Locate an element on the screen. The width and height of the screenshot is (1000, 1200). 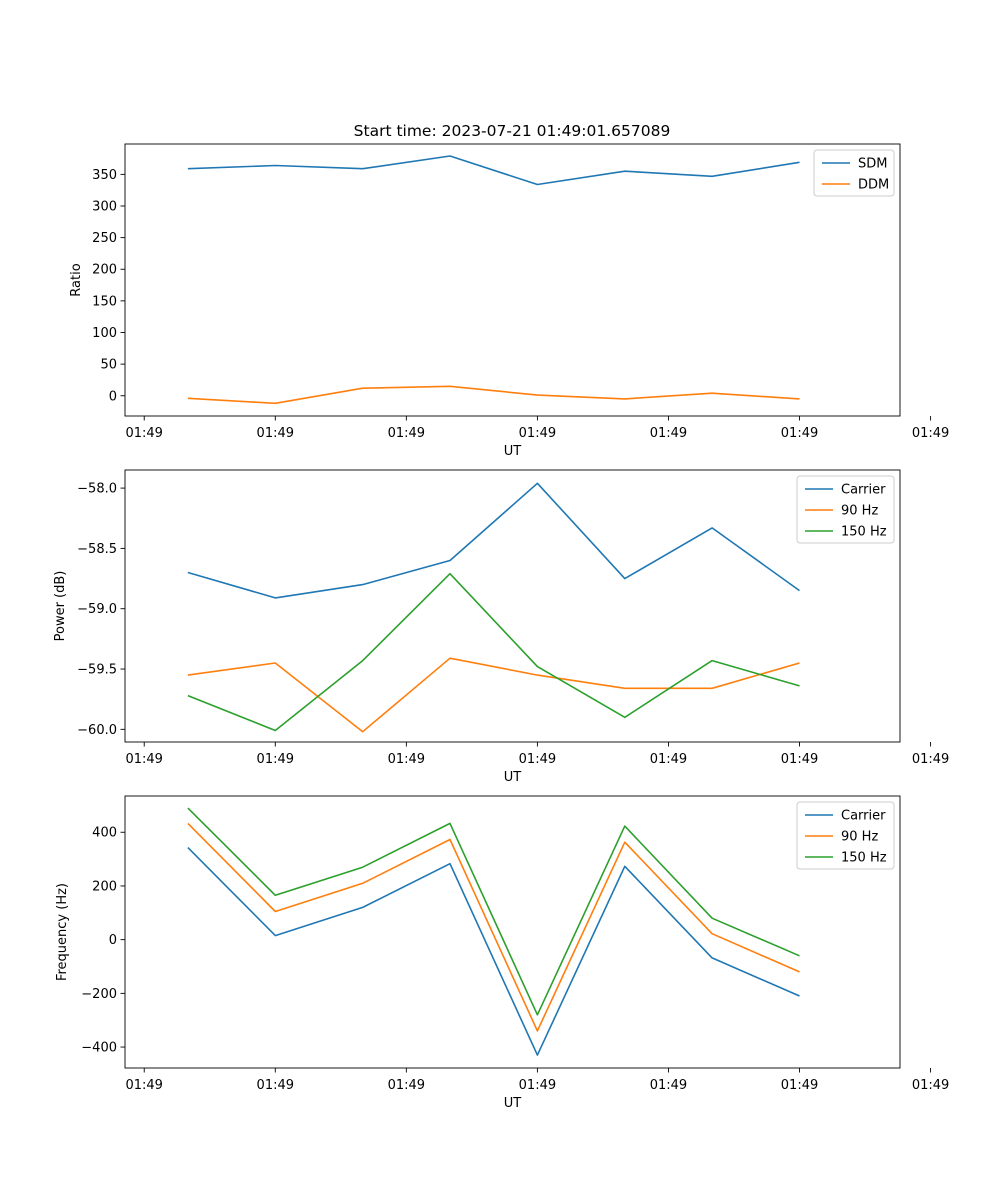
figure-title: Start time: 2023-07-21 01:49:01.657089 is located at coordinates (512, 131).